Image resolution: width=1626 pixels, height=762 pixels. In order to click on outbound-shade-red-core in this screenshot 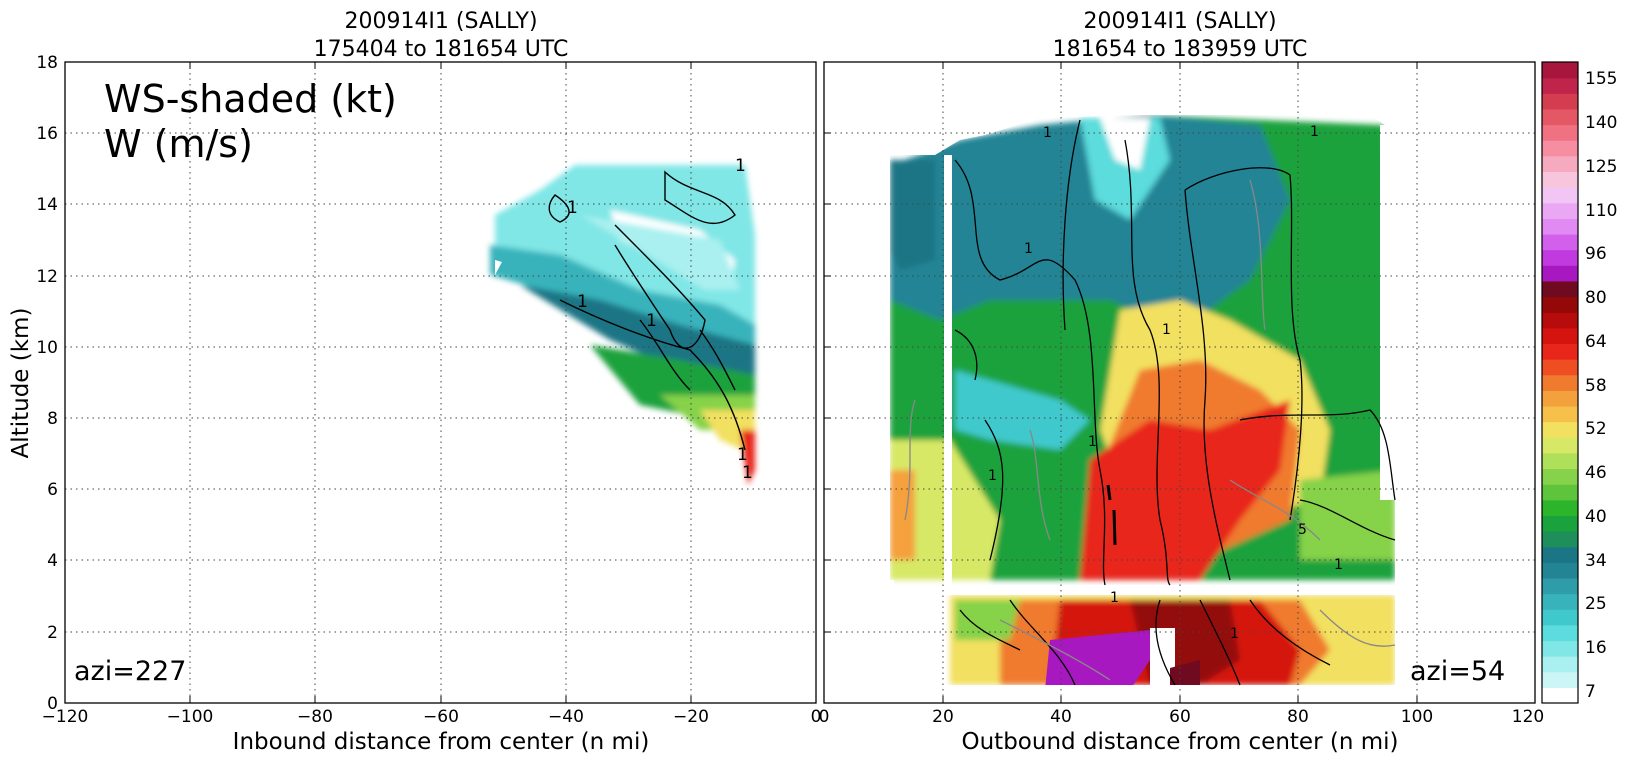, I will do `click(1185, 490)`.